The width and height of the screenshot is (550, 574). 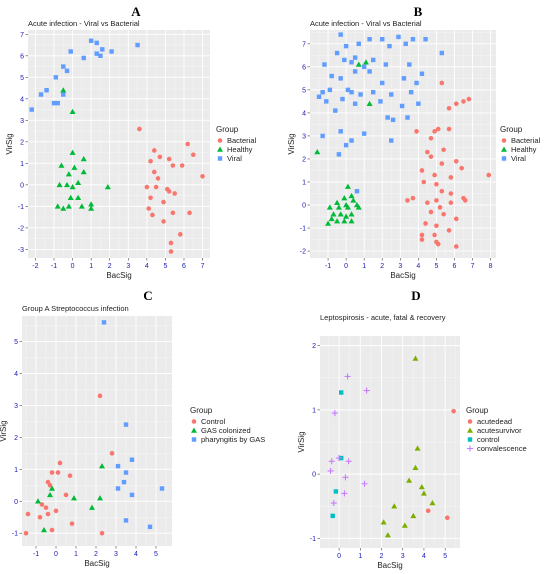 What do you see at coordinates (473, 266) in the screenshot?
I see `x-tick-label: 7` at bounding box center [473, 266].